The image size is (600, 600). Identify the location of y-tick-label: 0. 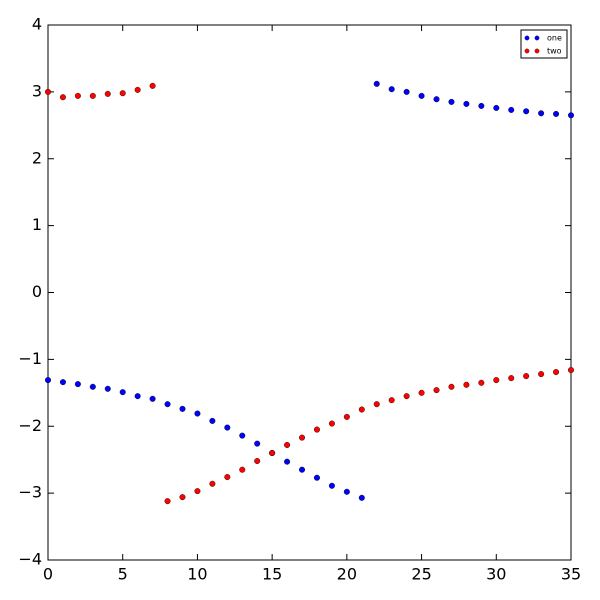
(37, 291).